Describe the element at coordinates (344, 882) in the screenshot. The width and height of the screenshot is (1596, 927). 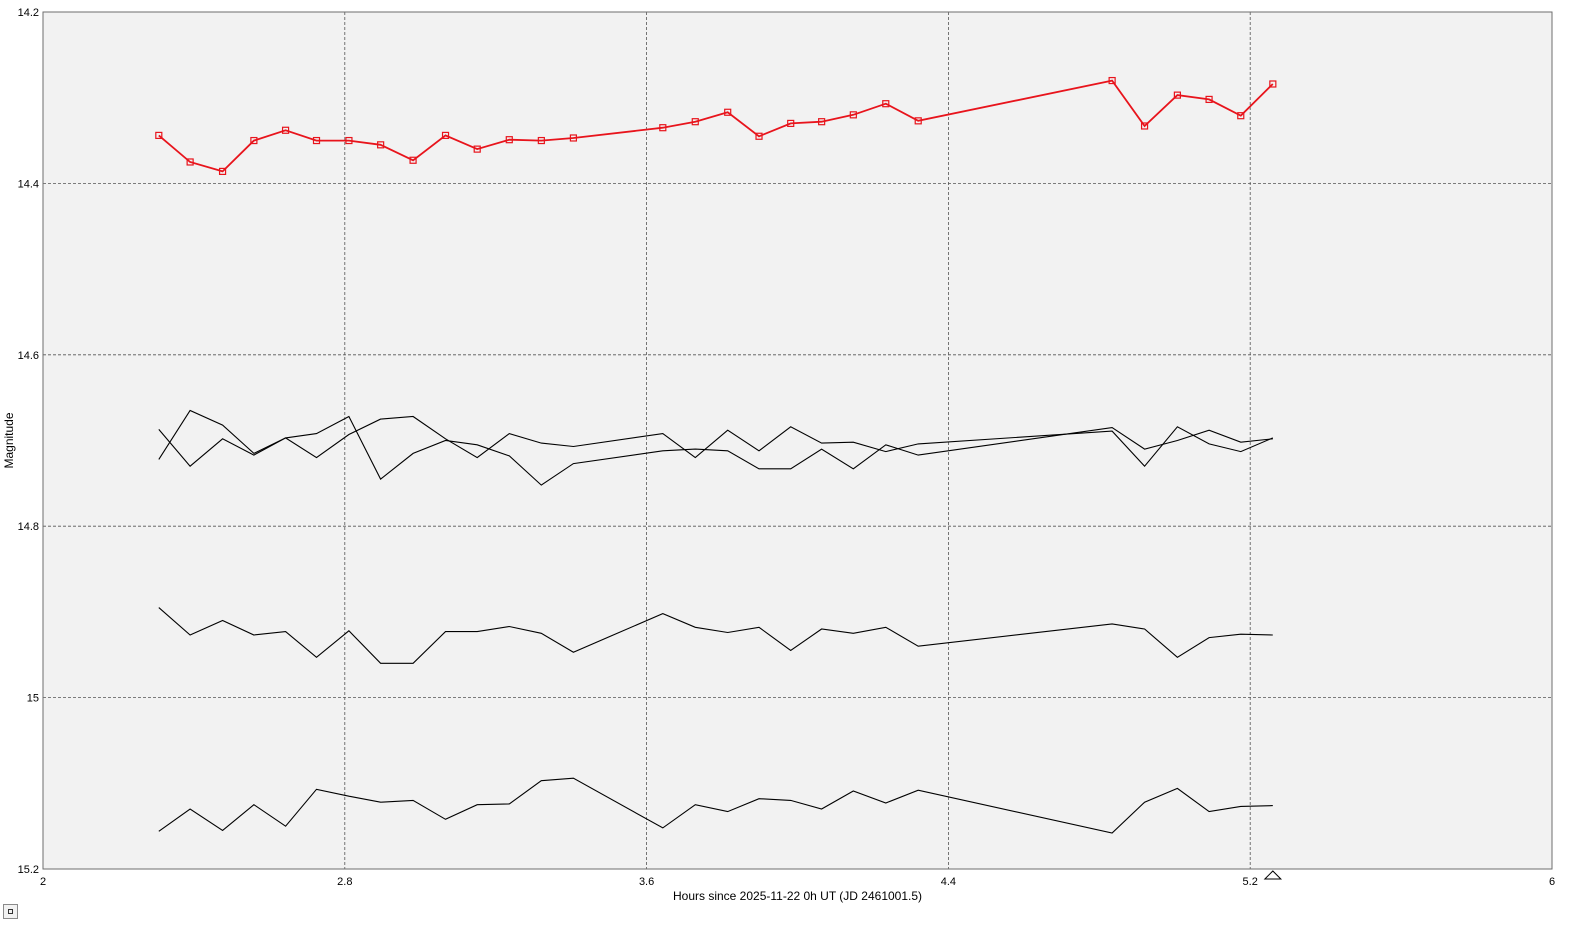
I see `x-tick-label: 2.8` at that location.